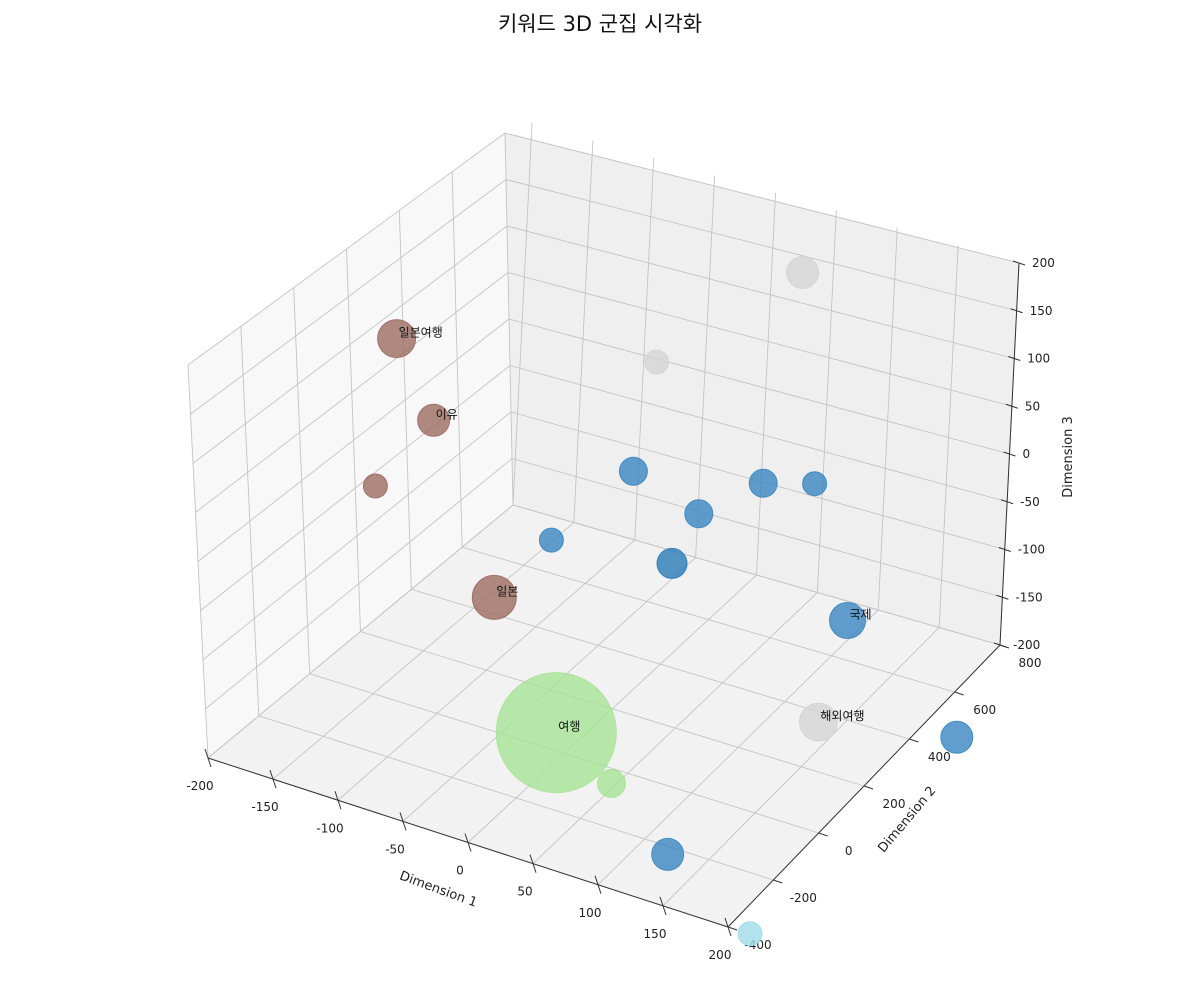  I want to click on z-axis-label: Dimension 3, so click(1068, 457).